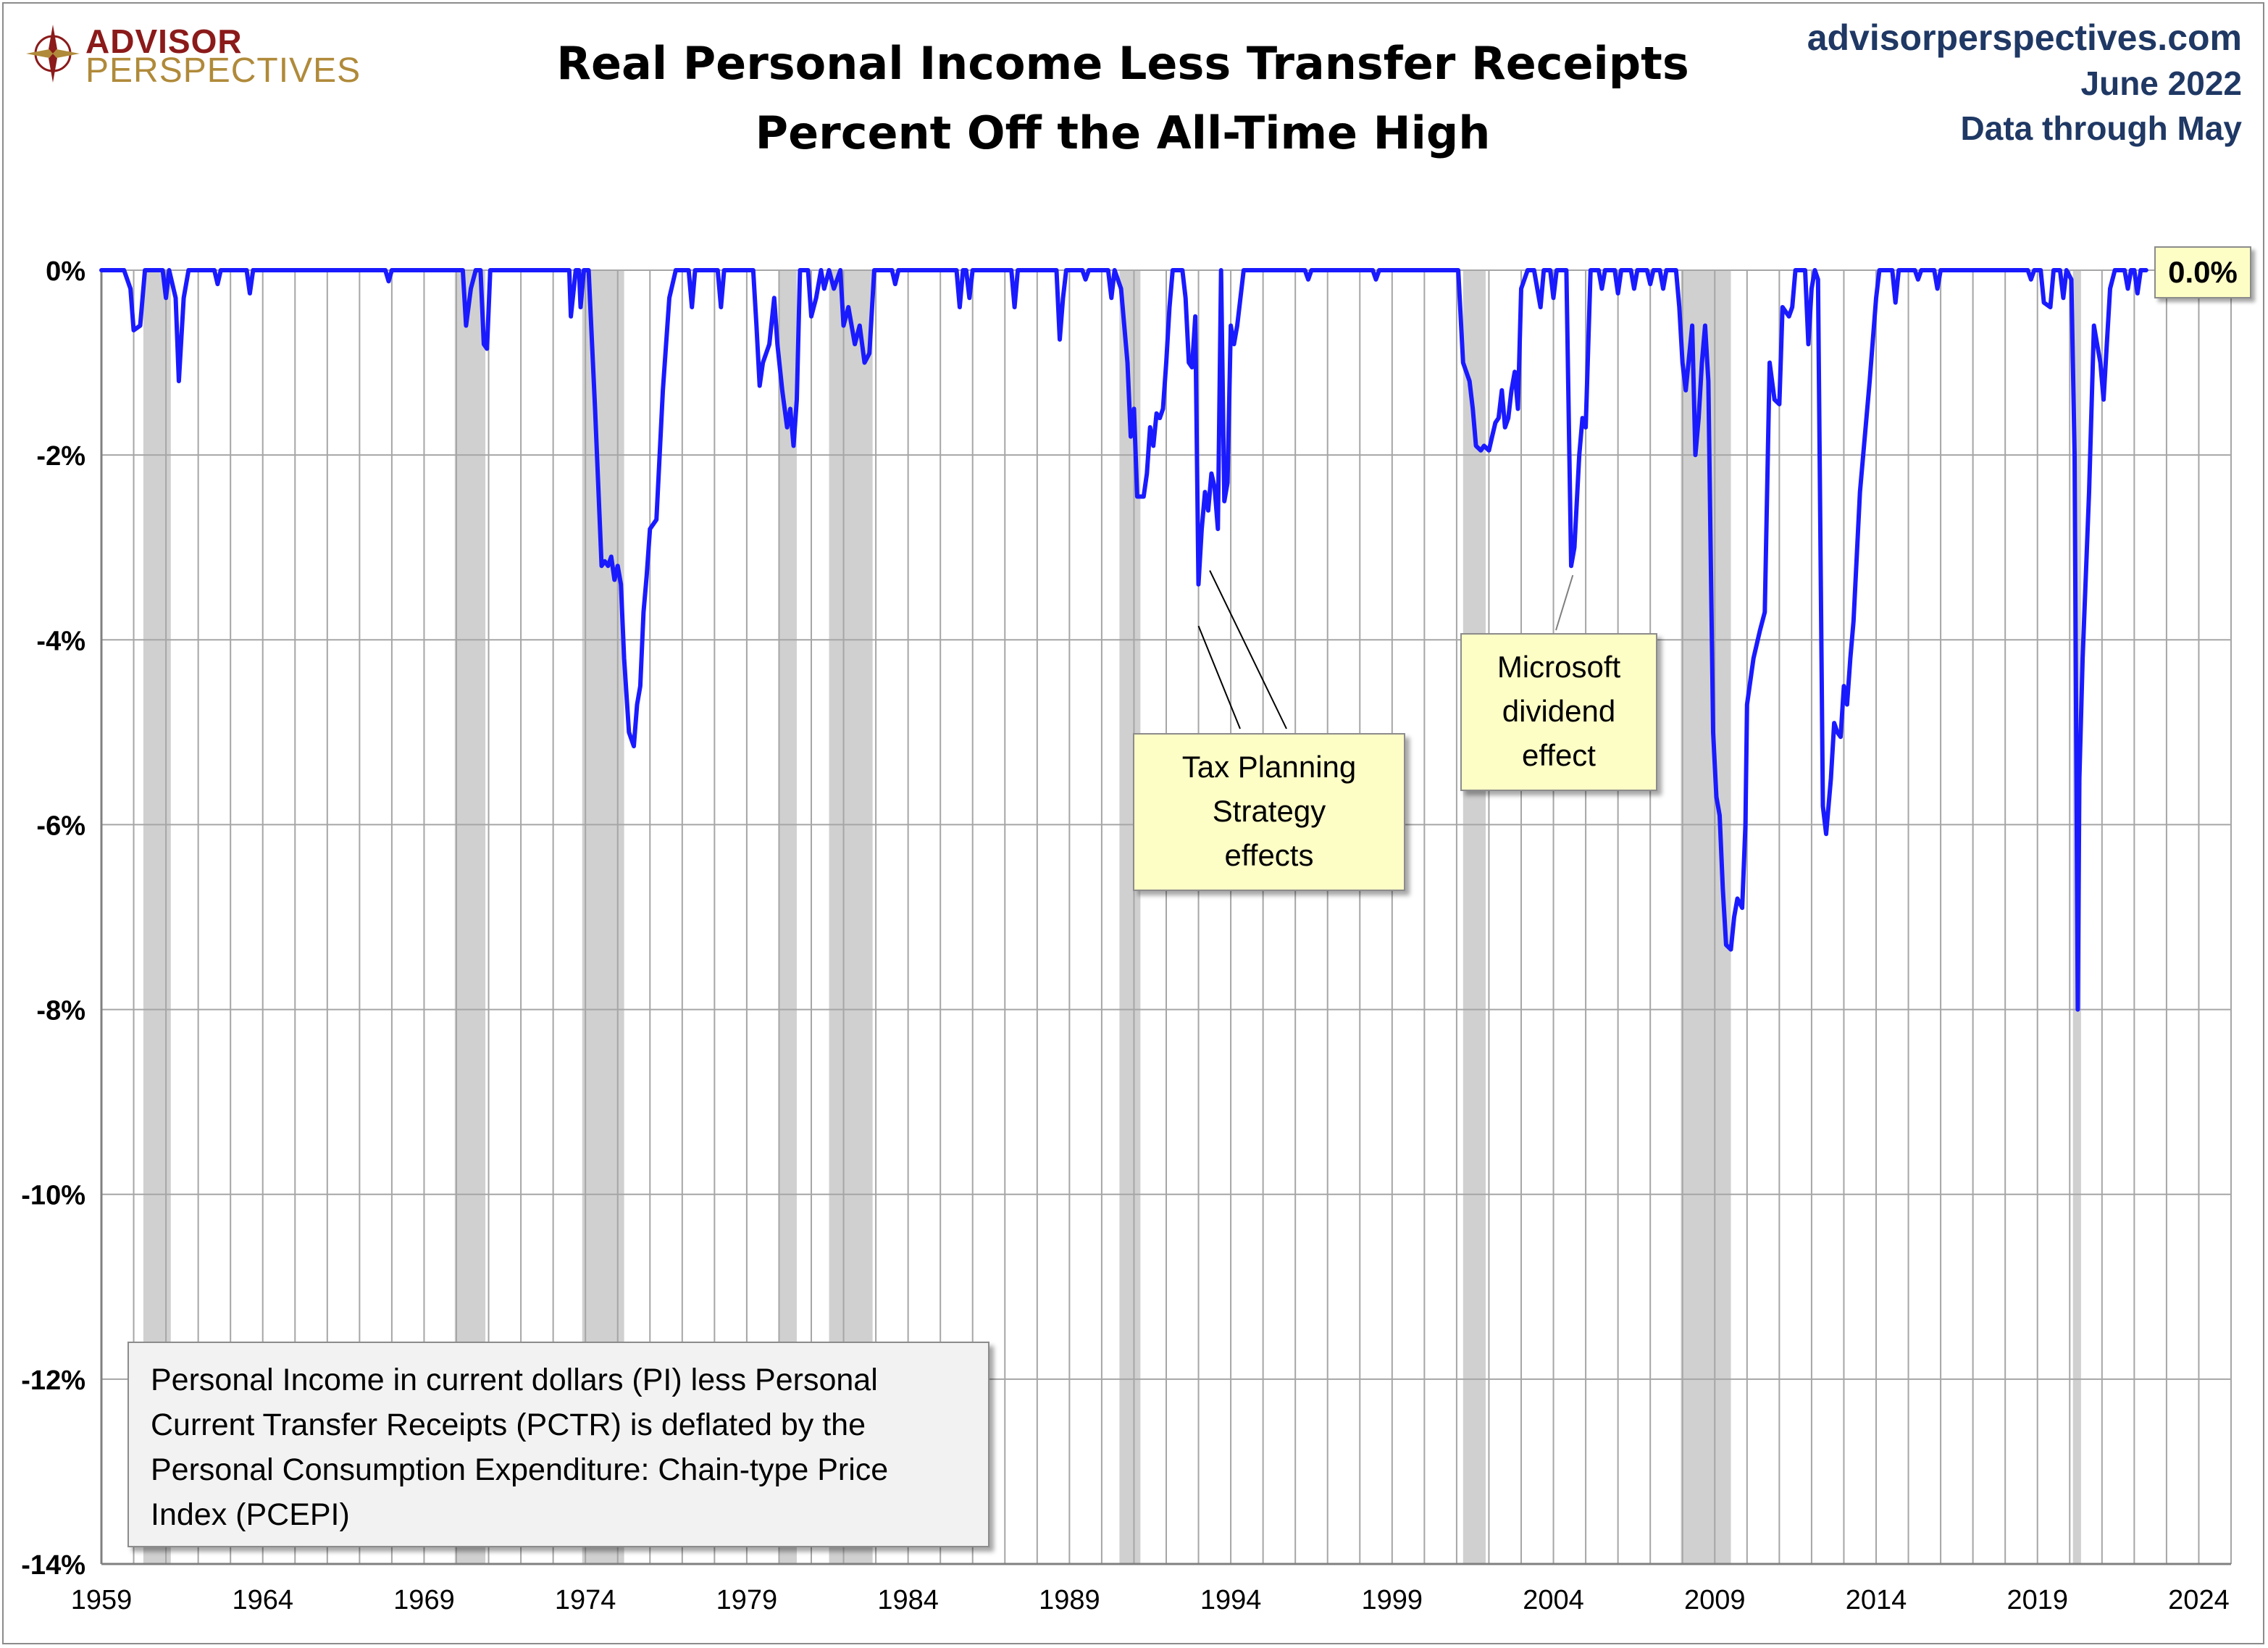 The width and height of the screenshot is (2268, 1648). What do you see at coordinates (747, 1600) in the screenshot?
I see `x-tick-label: 1979` at bounding box center [747, 1600].